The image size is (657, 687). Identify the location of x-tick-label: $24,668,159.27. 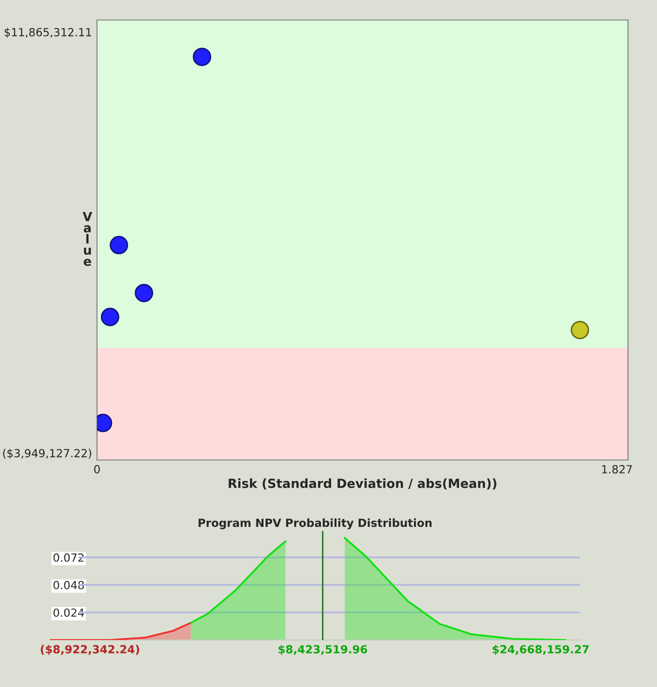
(540, 649).